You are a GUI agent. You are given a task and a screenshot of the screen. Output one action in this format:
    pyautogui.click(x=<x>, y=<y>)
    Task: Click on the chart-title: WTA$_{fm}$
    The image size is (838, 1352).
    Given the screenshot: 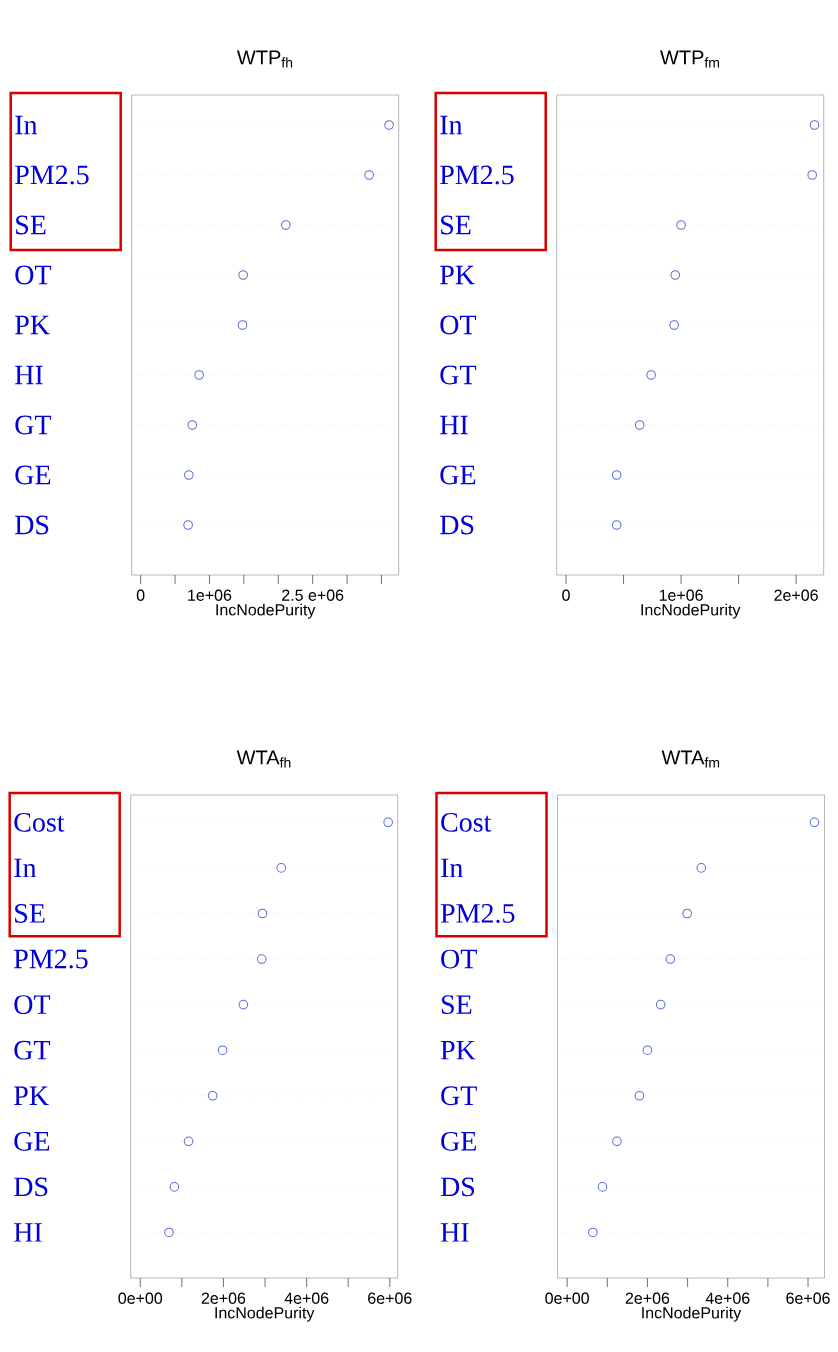 What is the action you would take?
    pyautogui.click(x=690, y=759)
    